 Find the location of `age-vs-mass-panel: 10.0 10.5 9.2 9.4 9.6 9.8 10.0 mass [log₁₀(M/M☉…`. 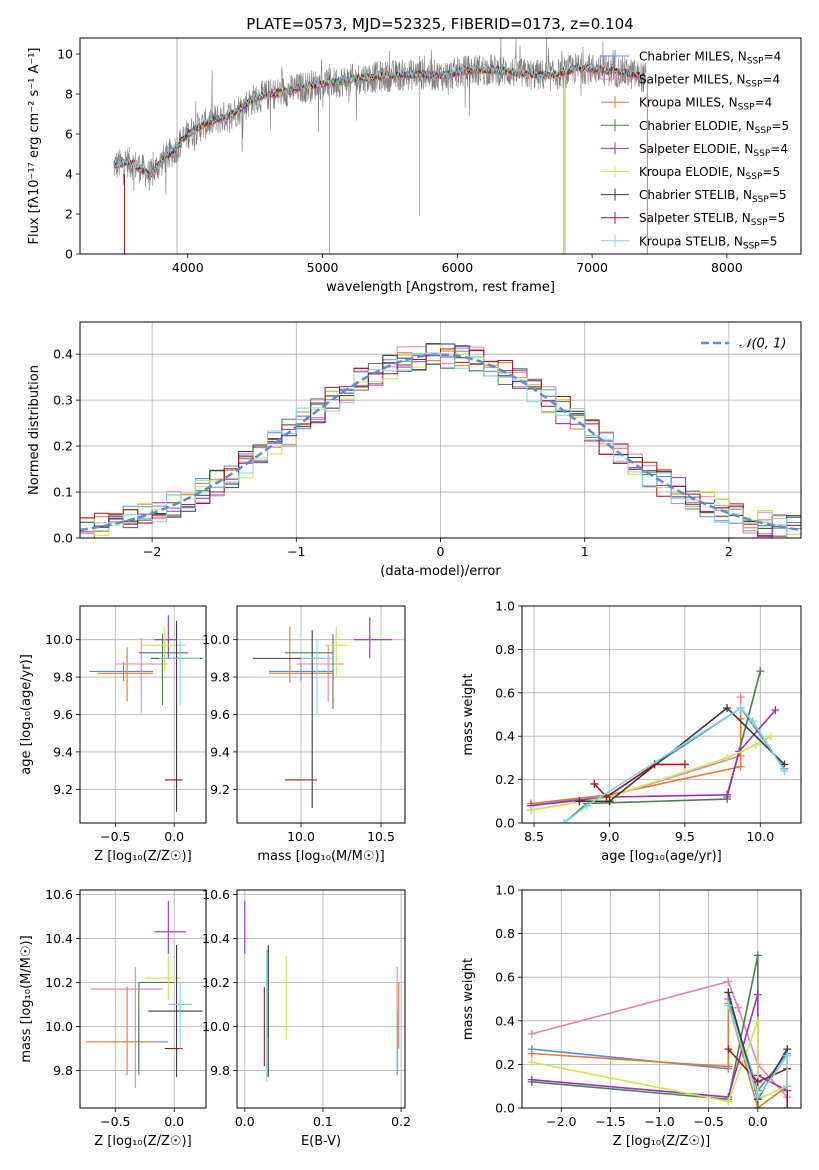

age-vs-mass-panel: 10.0 10.5 9.2 9.4 9.6 9.8 10.0 mass [log₁₀(M/M☉… is located at coordinates (304, 734).